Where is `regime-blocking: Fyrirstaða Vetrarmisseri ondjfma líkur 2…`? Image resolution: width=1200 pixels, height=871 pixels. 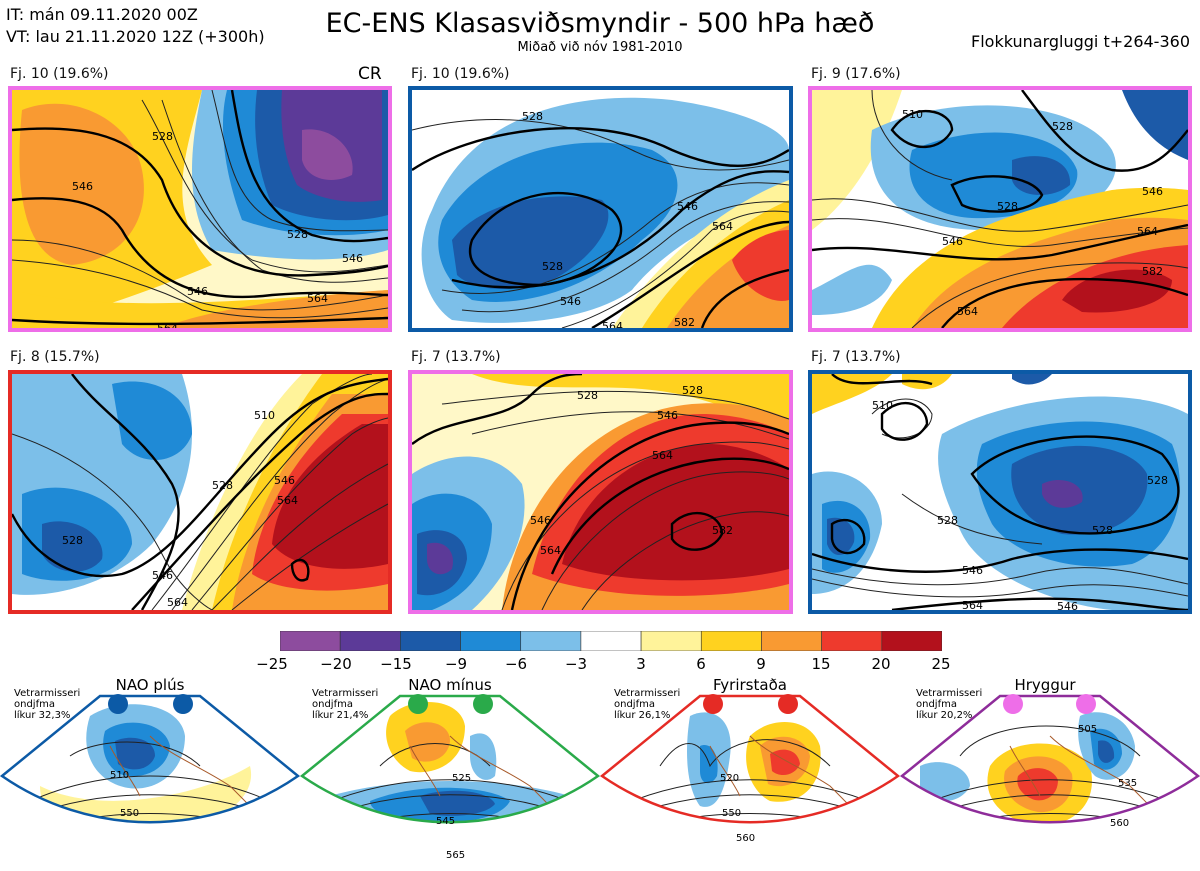 regime-blocking: Fyrirstaða Vetrarmisseri ondjfma líkur 2… is located at coordinates (750, 773).